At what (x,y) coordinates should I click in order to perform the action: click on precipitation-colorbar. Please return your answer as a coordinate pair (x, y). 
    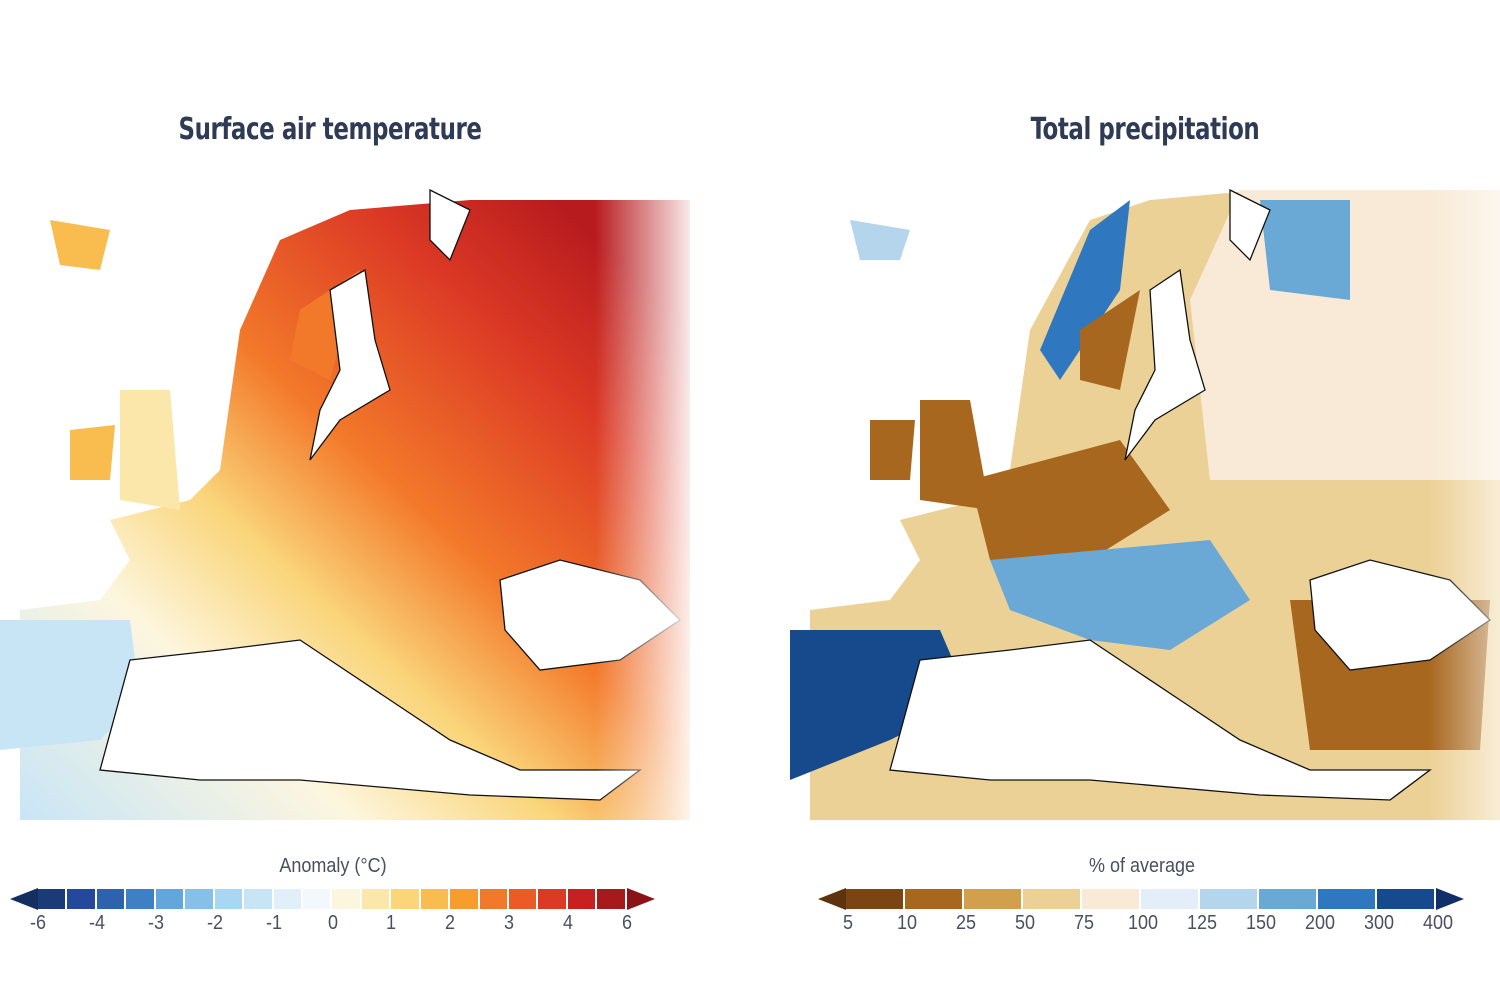
    Looking at the image, I should click on (1142, 899).